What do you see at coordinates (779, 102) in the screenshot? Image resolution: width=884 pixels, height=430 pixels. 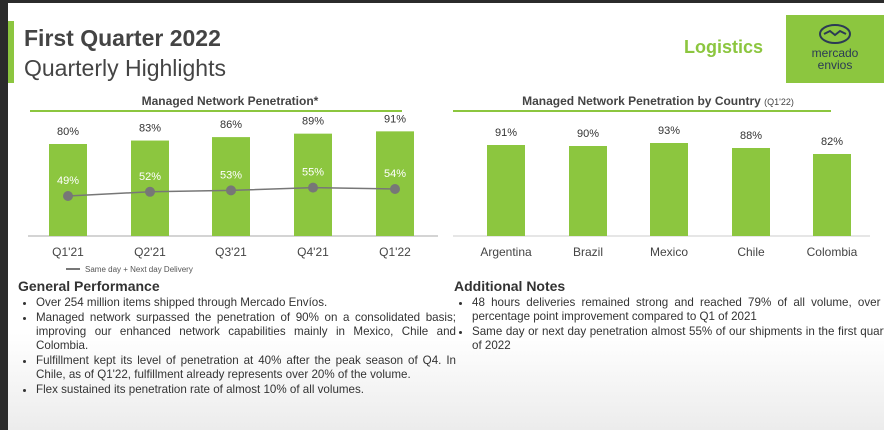 I see `chart2-title-suffix: (Q1'22)` at bounding box center [779, 102].